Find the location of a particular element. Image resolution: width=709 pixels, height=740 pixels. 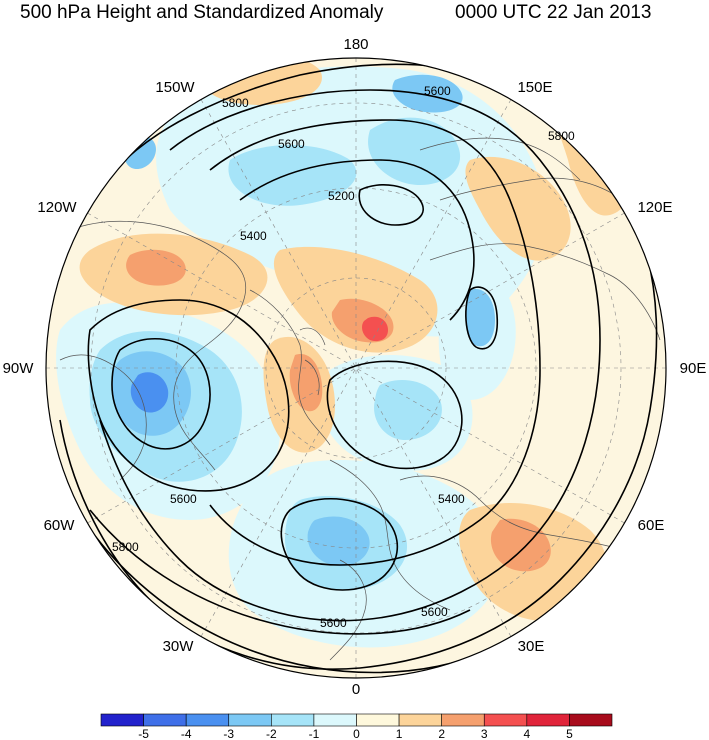

lon-label-120w: 120W is located at coordinates (57, 207).